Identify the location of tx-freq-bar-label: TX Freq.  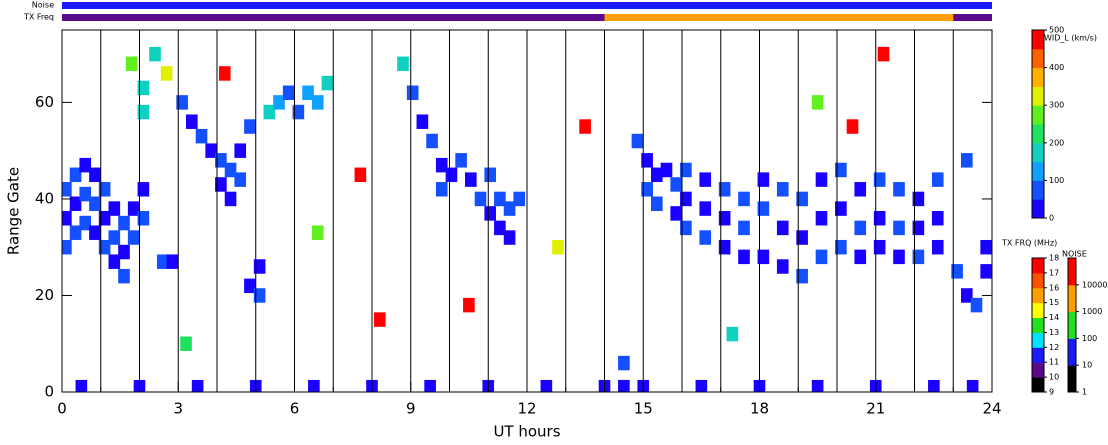
(38, 17).